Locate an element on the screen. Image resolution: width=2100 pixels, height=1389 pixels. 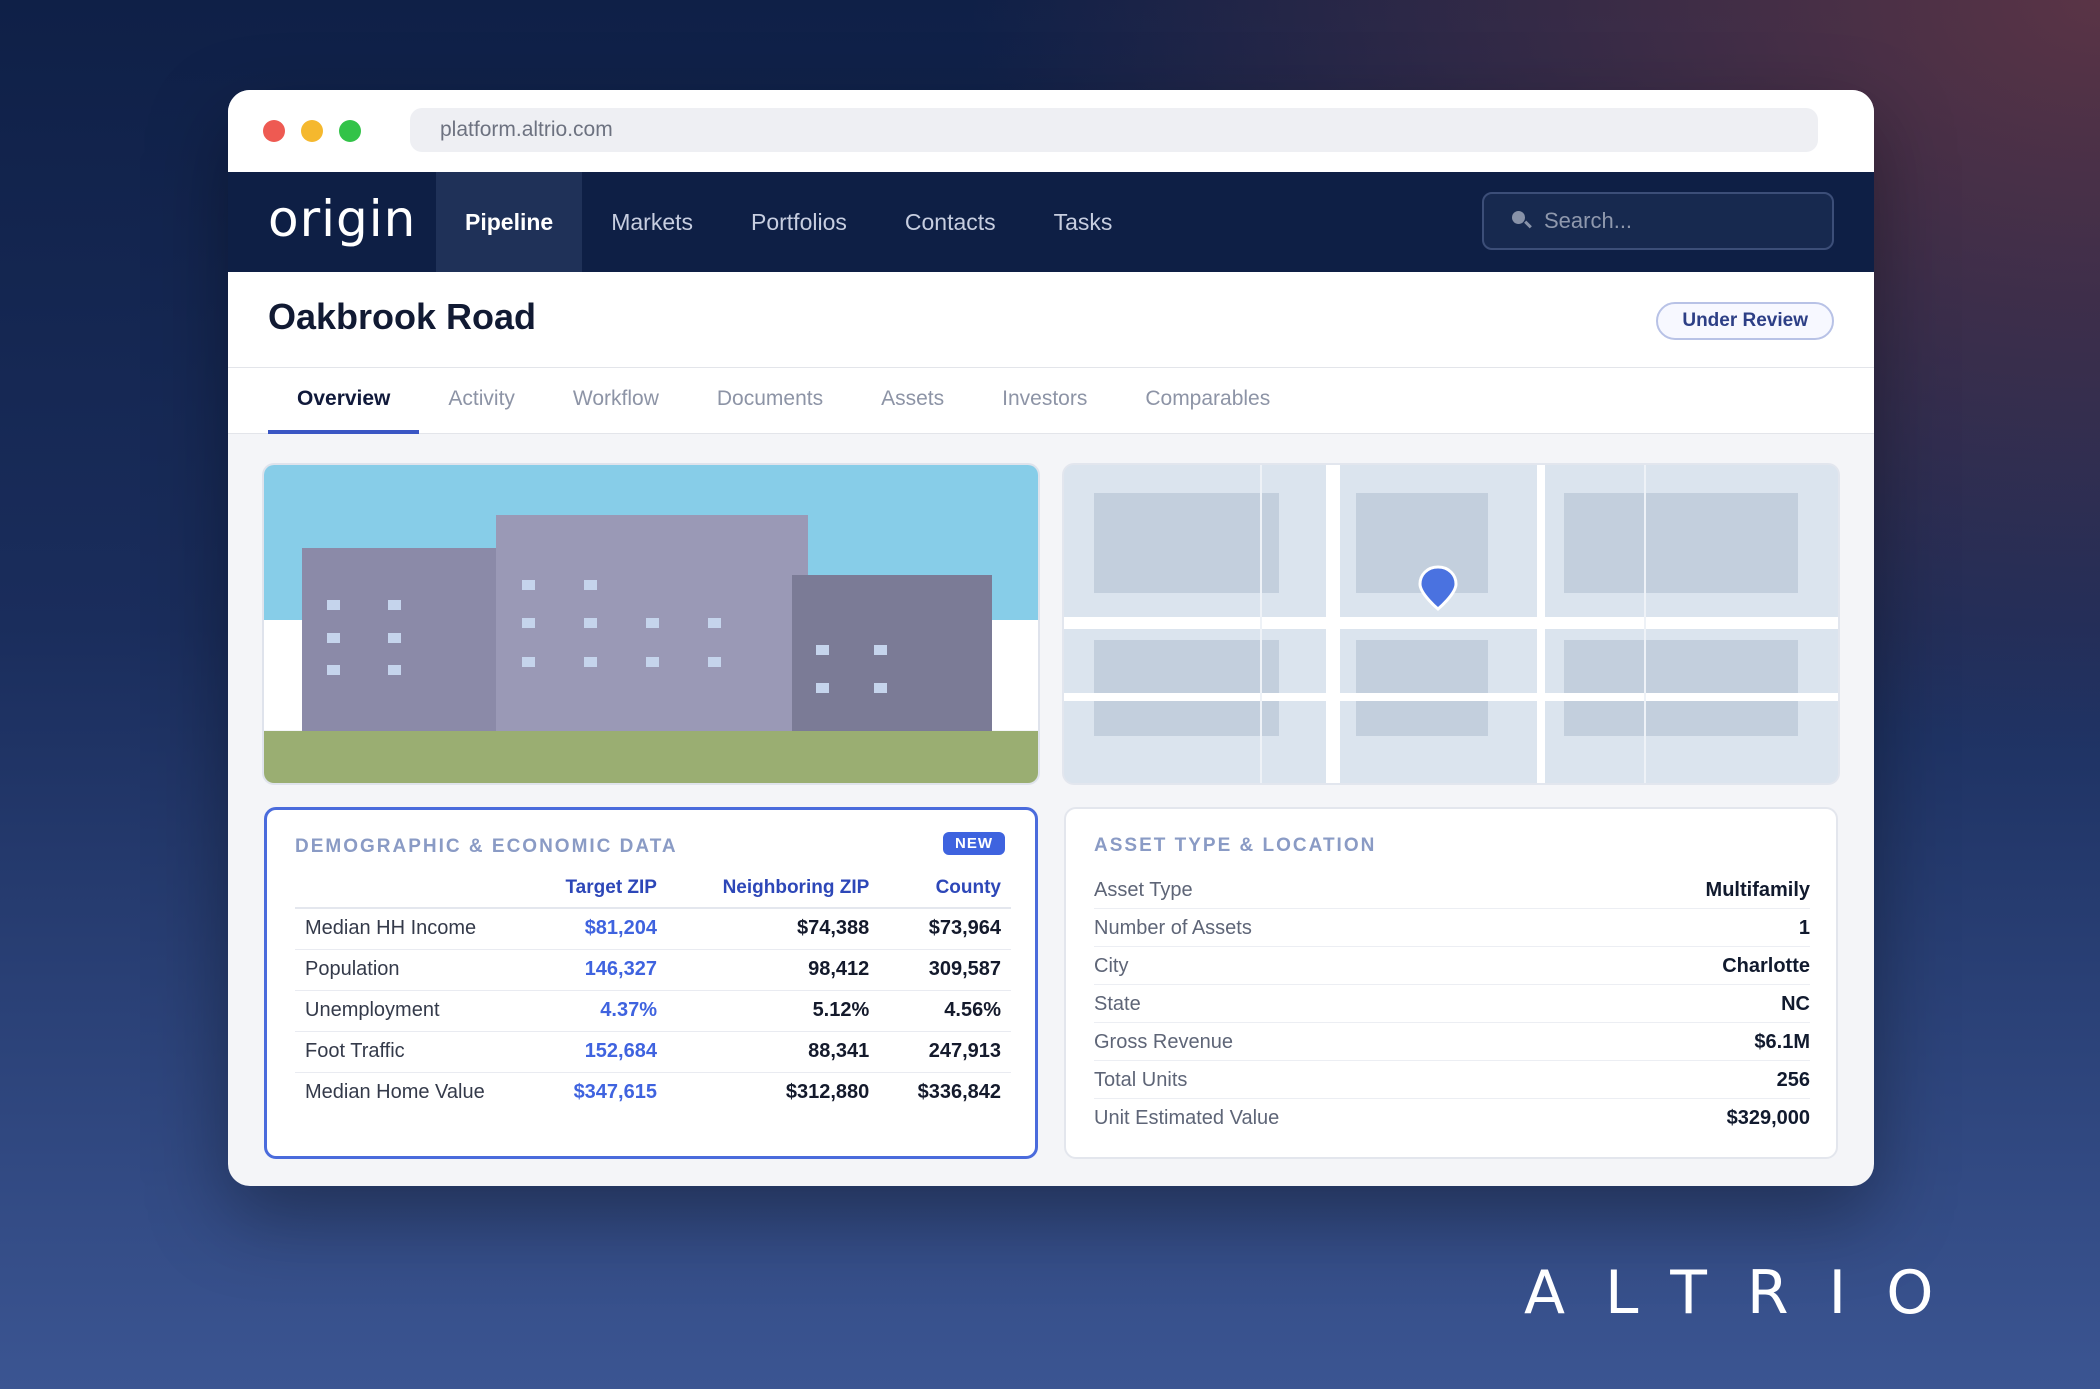
detail-label: Gross Revenue is located at coordinates (1163, 1042).